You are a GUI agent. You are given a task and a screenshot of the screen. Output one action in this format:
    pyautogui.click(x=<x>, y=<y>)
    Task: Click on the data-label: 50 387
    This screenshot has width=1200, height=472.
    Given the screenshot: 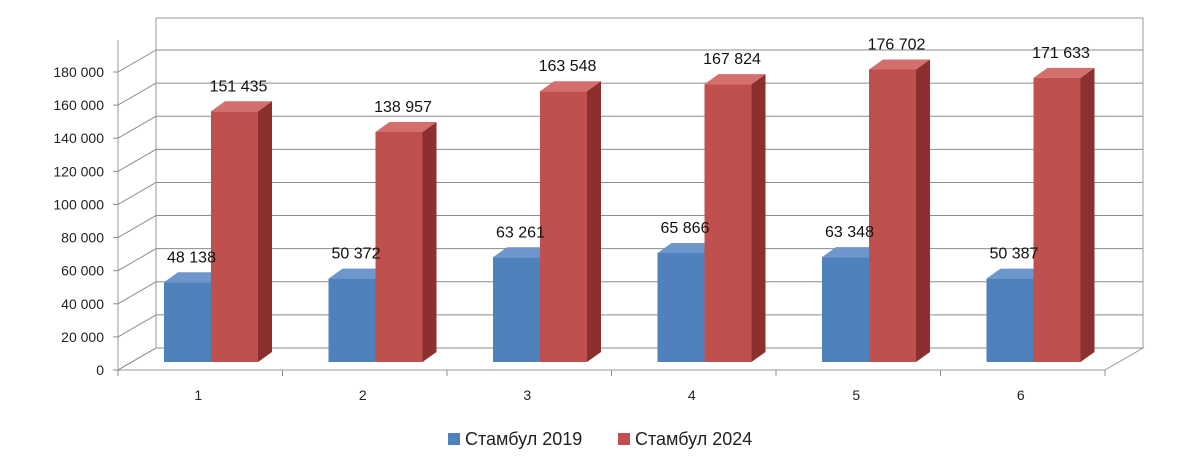 What is the action you would take?
    pyautogui.click(x=1014, y=254)
    